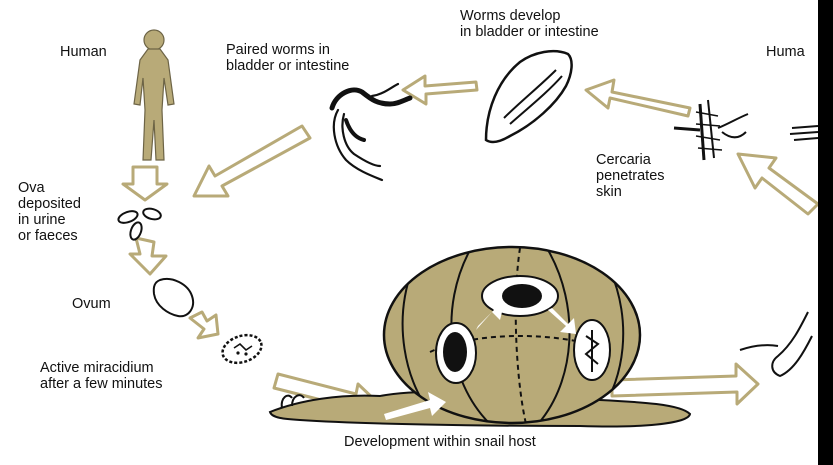 This screenshot has height=465, width=833. What do you see at coordinates (778, 184) in the screenshot?
I see `arrow-up-to-skin` at bounding box center [778, 184].